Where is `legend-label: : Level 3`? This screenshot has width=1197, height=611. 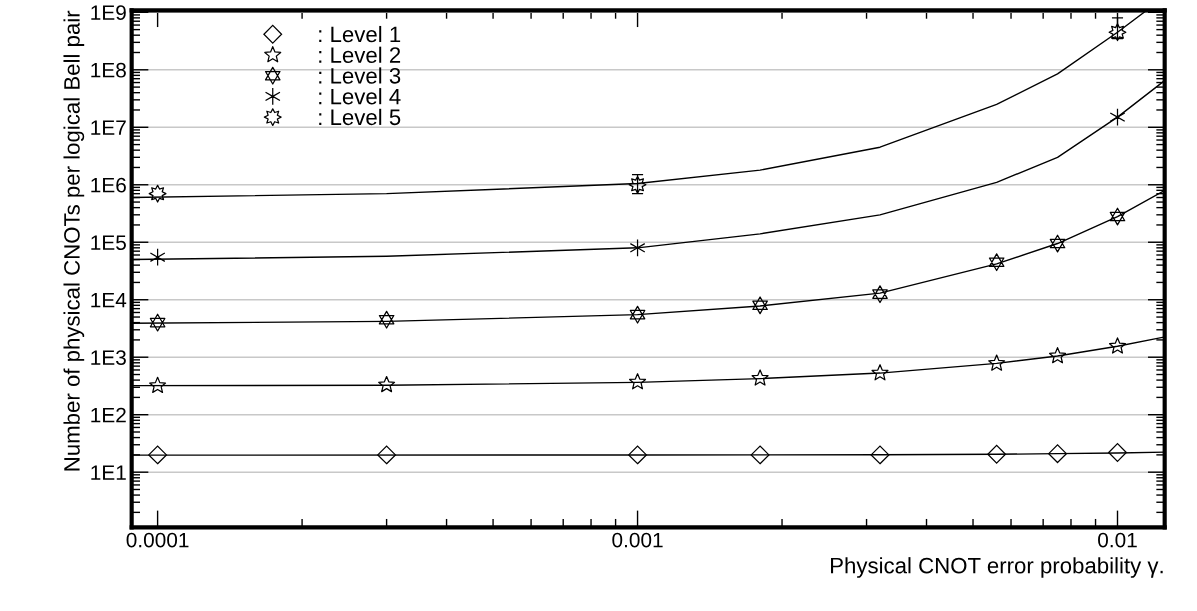 legend-label: : Level 3 is located at coordinates (360, 75).